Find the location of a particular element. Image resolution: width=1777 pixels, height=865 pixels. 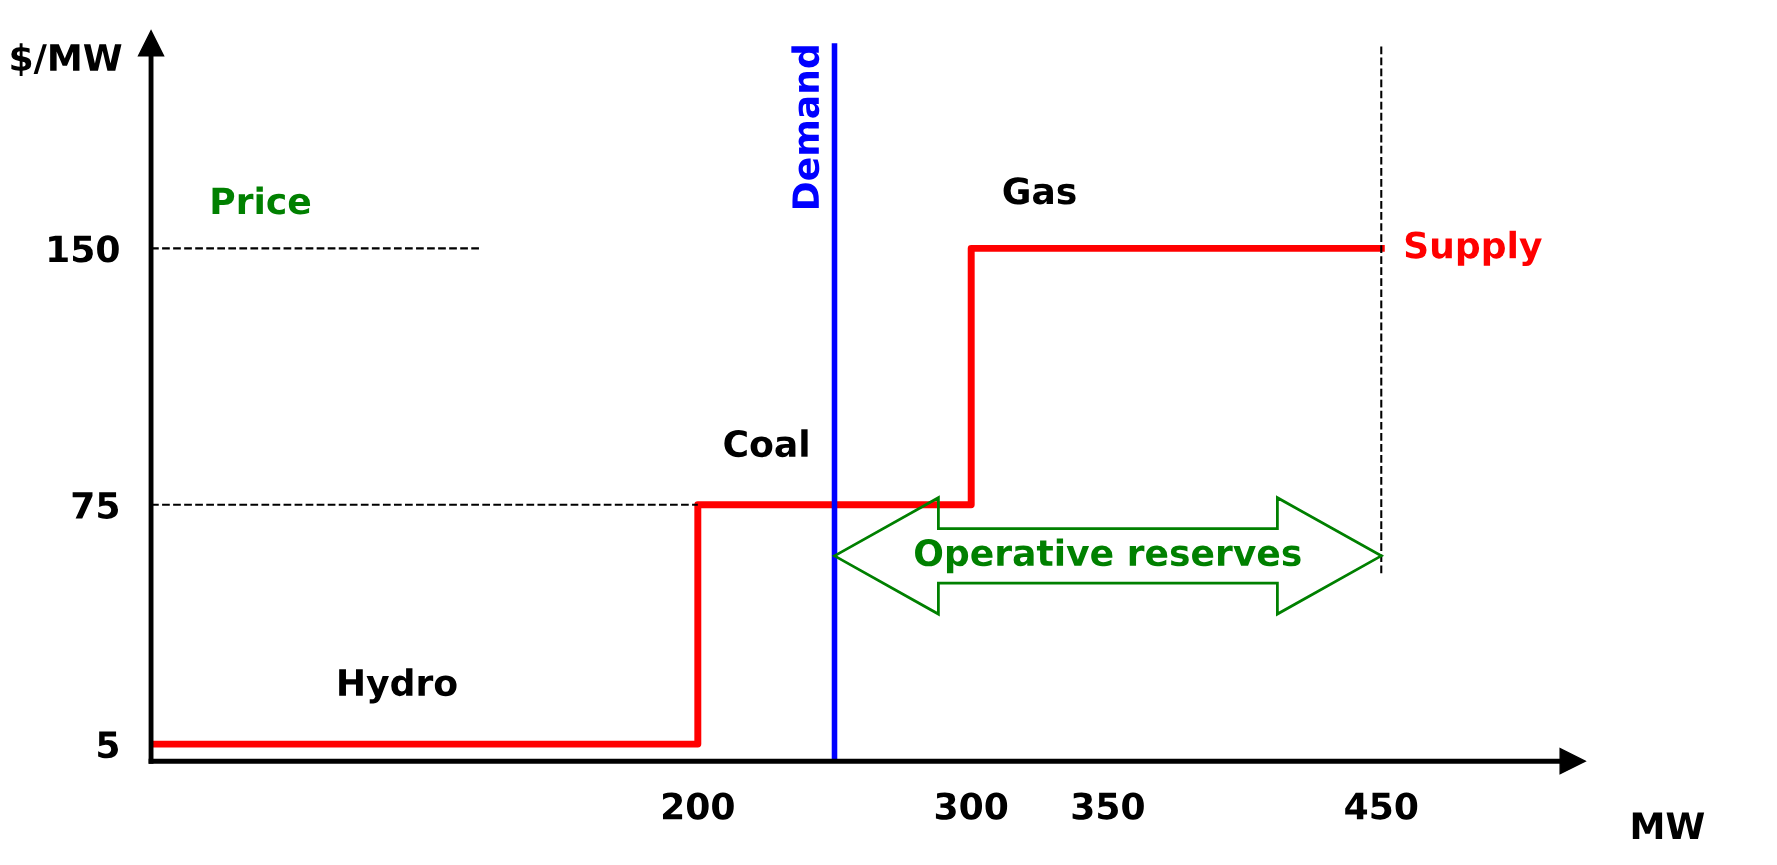

annotation: Operative reserves is located at coordinates (1108, 556).